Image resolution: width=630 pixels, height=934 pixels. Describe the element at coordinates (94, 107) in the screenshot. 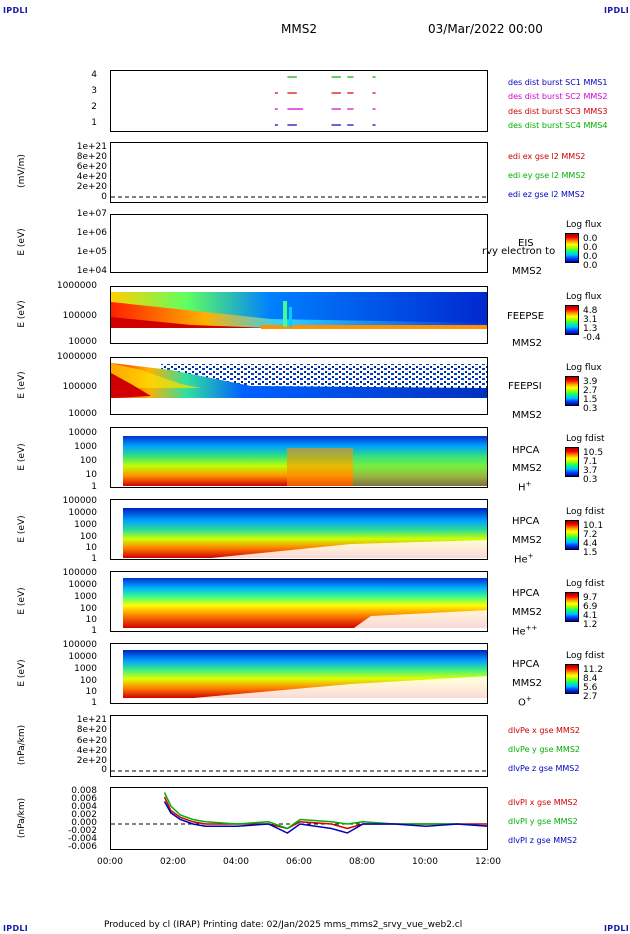

I see `burst-tick-2: 2` at that location.